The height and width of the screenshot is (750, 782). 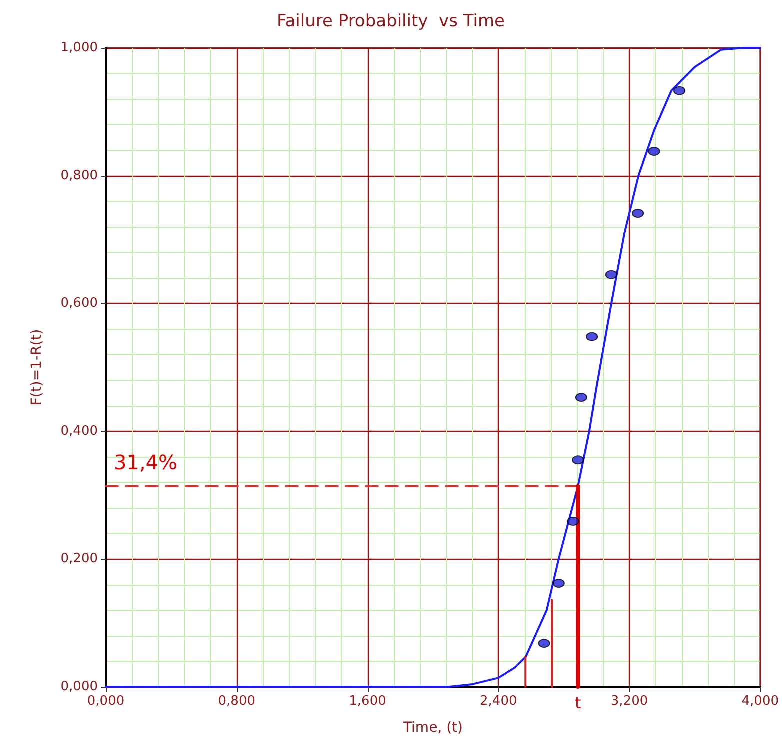 What do you see at coordinates (237, 701) in the screenshot?
I see `x-tick-label: 0,800` at bounding box center [237, 701].